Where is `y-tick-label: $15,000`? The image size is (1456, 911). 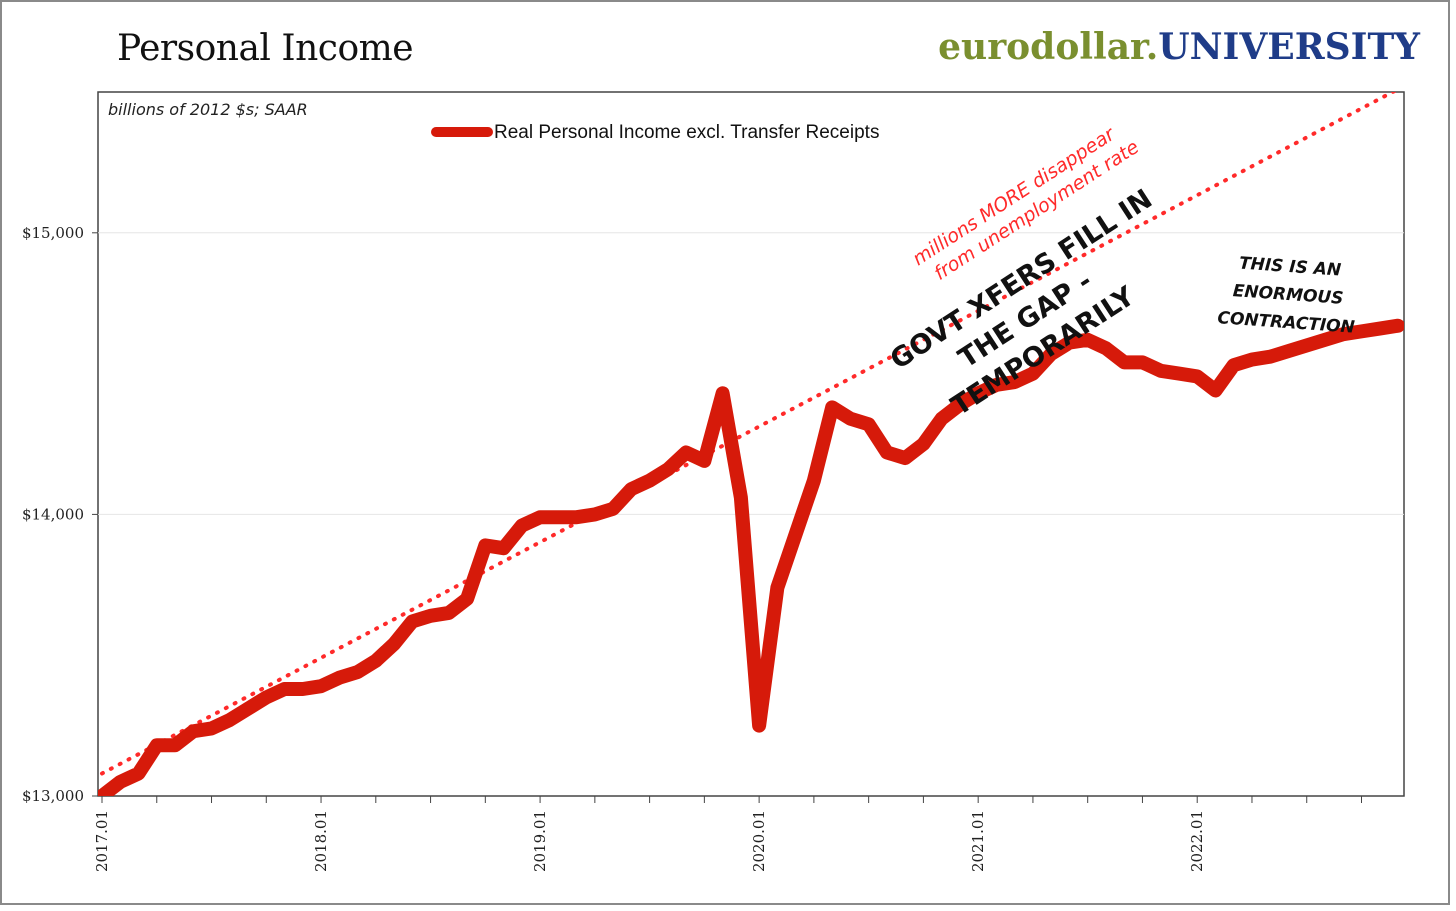
y-tick-label: $15,000 is located at coordinates (53, 233).